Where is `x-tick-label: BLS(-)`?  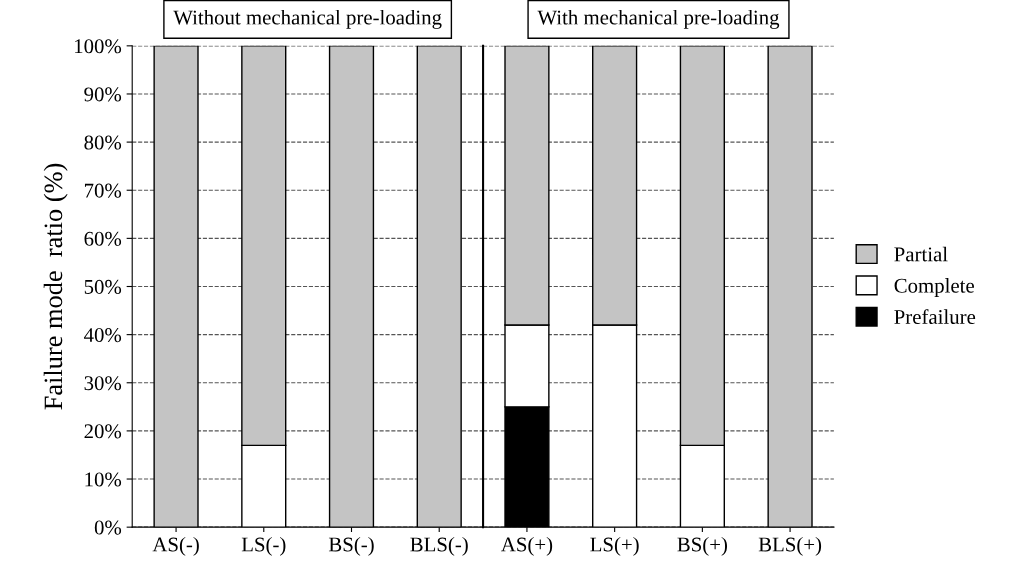 x-tick-label: BLS(-) is located at coordinates (439, 546).